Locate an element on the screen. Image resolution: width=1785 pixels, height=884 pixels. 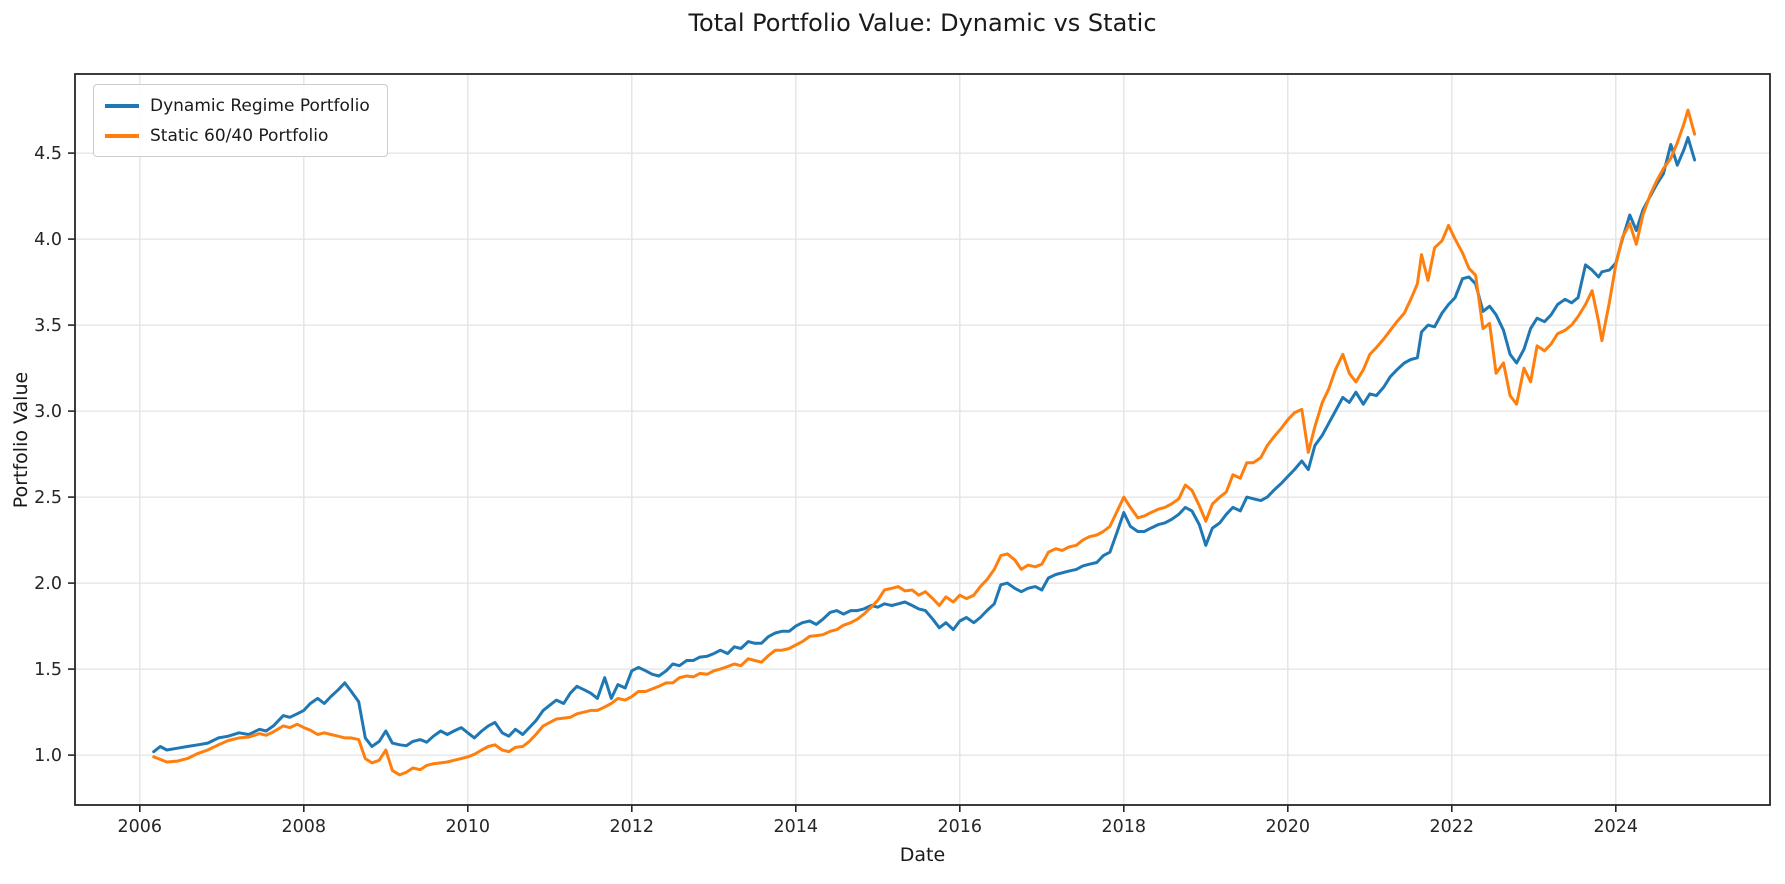
x-tick-label: 2010 is located at coordinates (468, 827).